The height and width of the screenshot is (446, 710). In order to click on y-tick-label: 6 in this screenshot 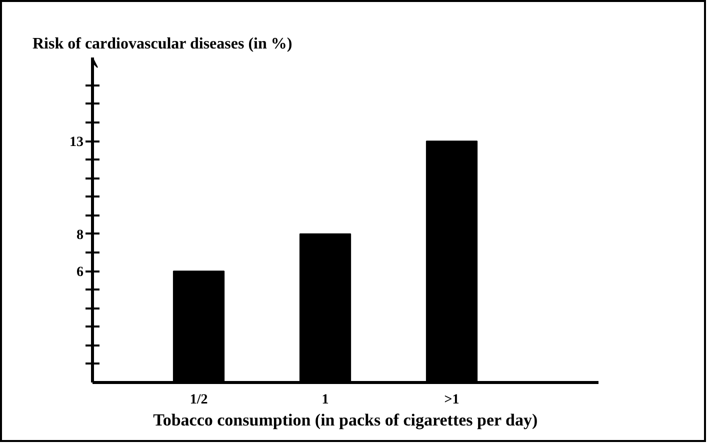, I will do `click(80, 272)`.